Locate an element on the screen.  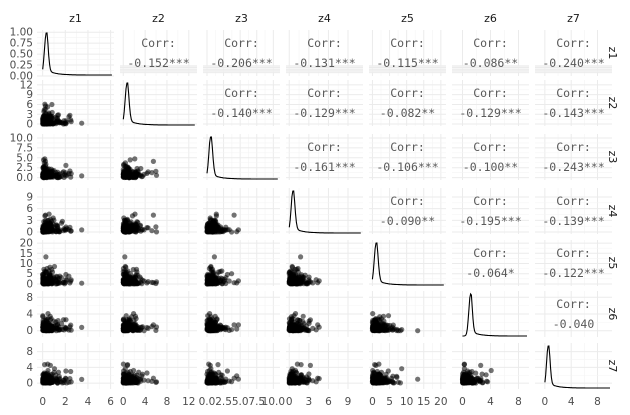
corr-value: -0.064* is located at coordinates (490, 273).